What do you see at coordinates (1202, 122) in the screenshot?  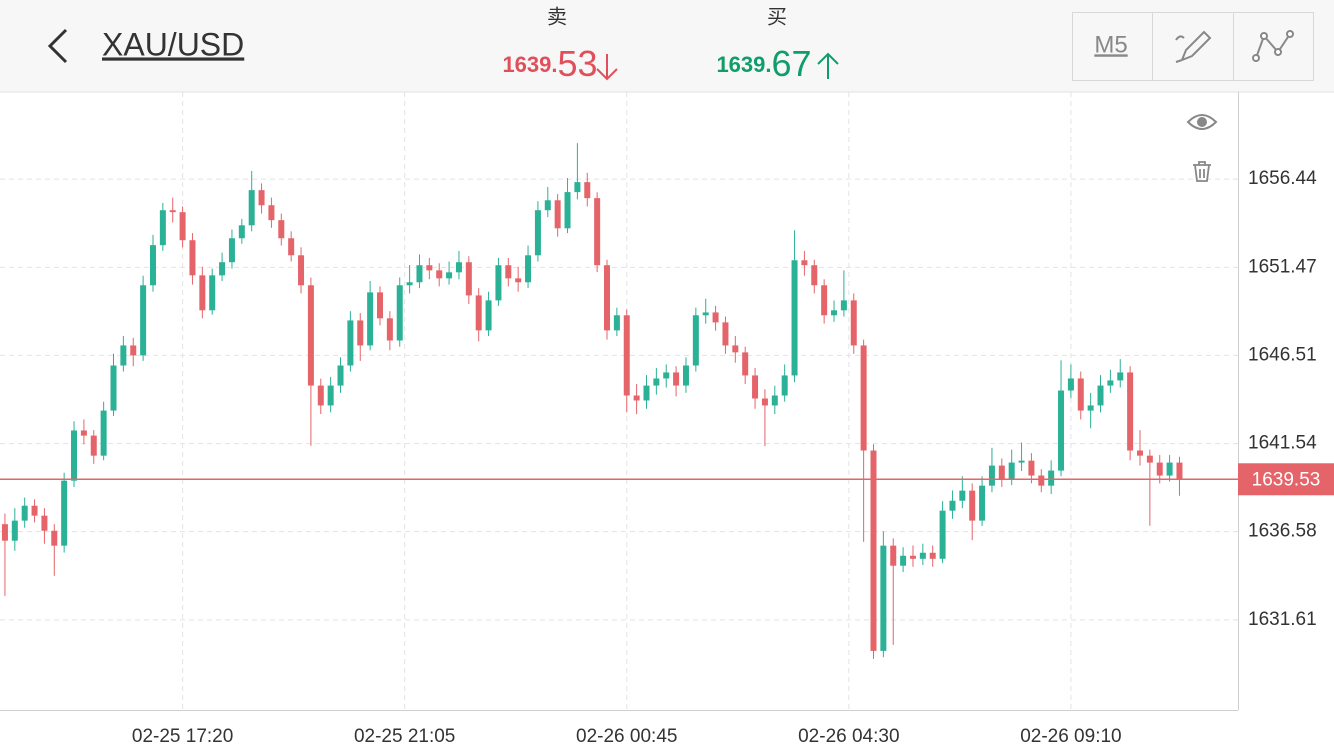 I see `visibility-toggle` at bounding box center [1202, 122].